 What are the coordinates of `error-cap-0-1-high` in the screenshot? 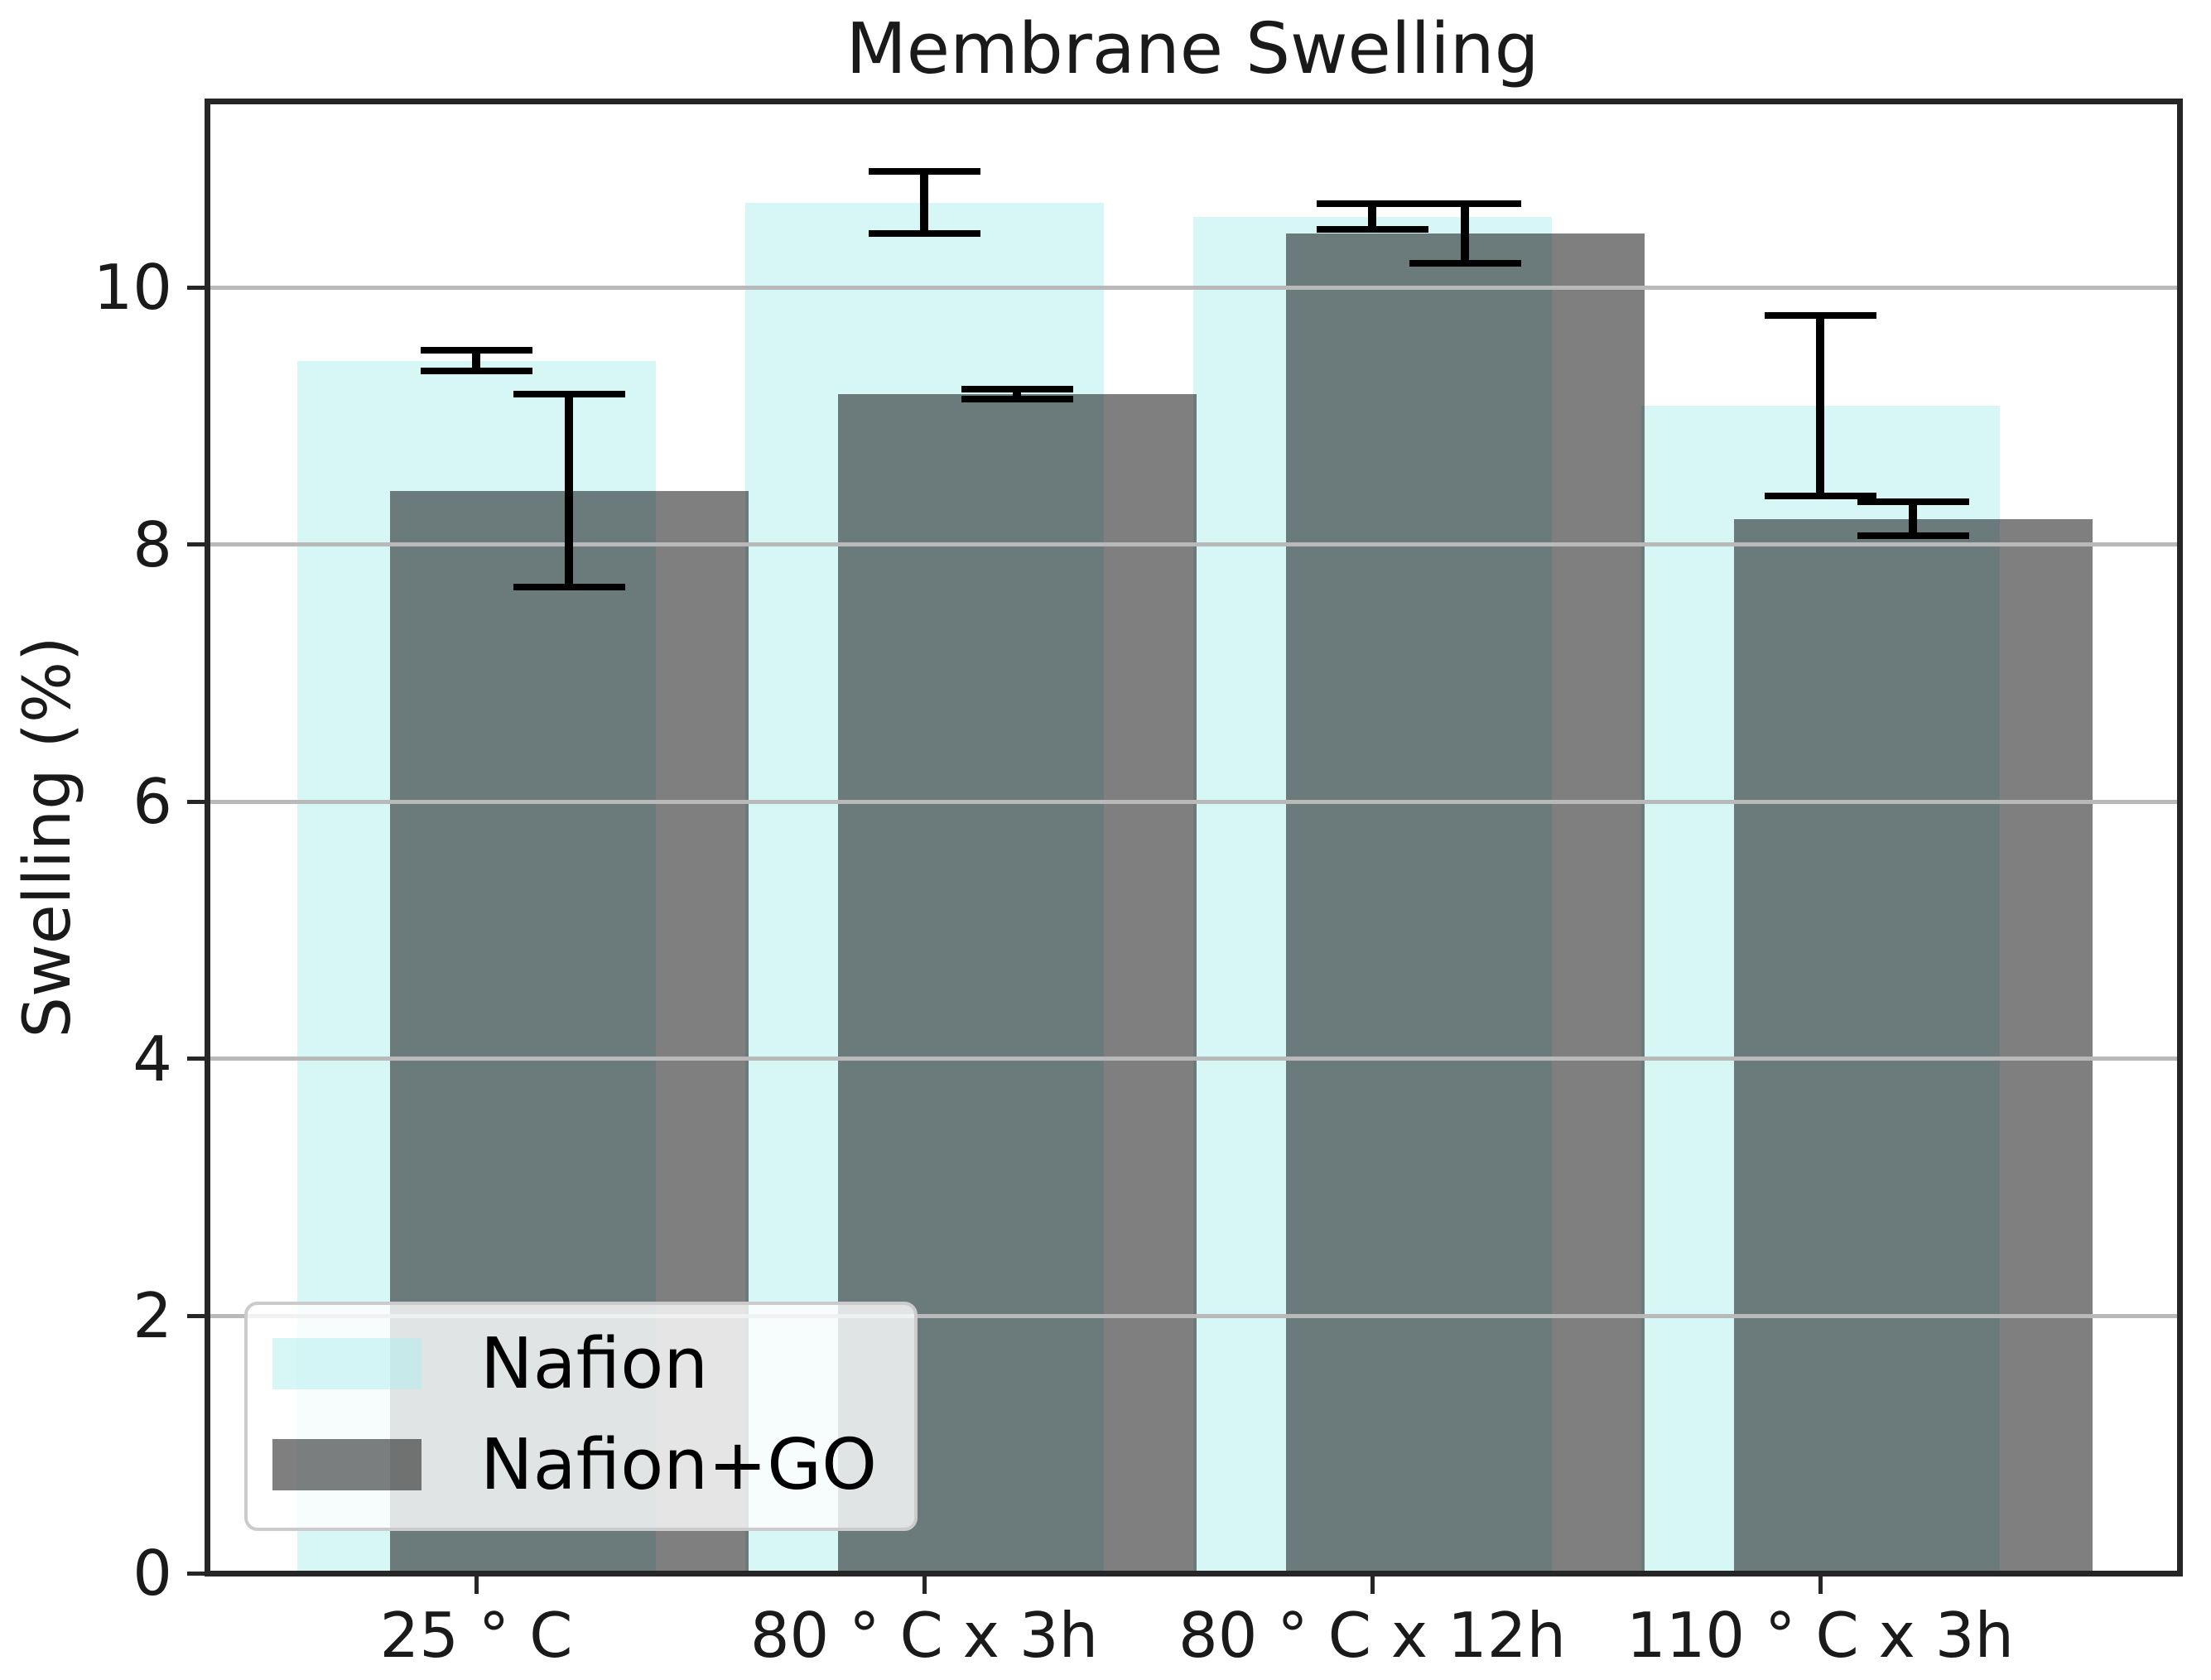 It's located at (924, 172).